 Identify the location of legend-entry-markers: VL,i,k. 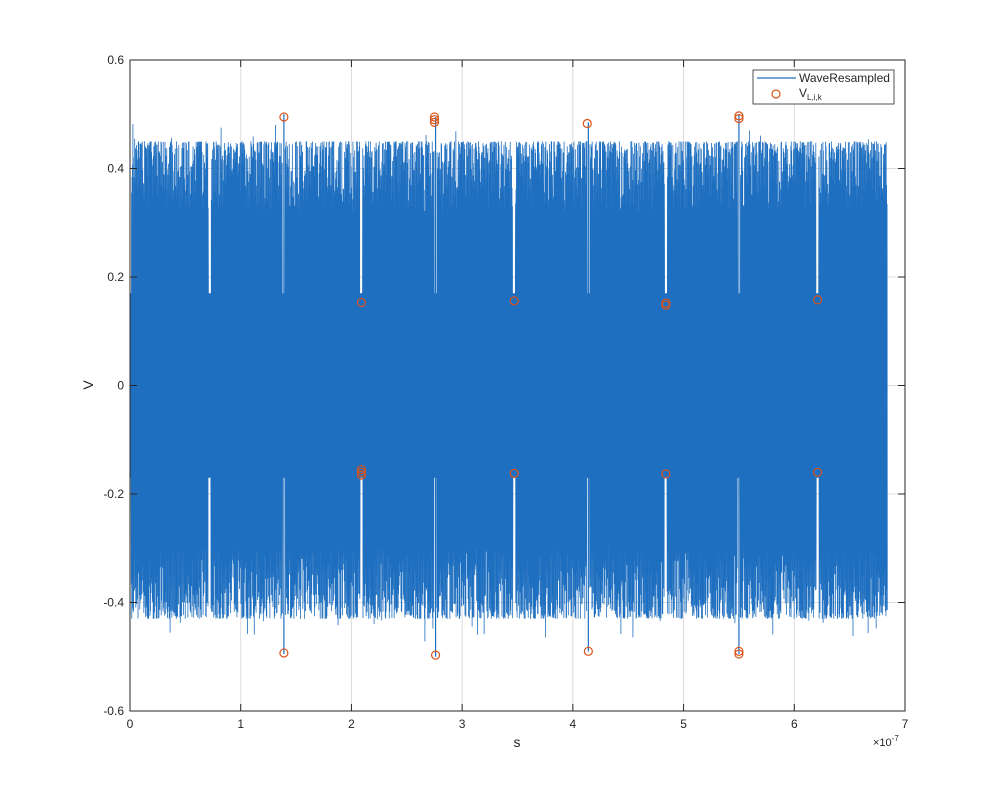
(811, 94).